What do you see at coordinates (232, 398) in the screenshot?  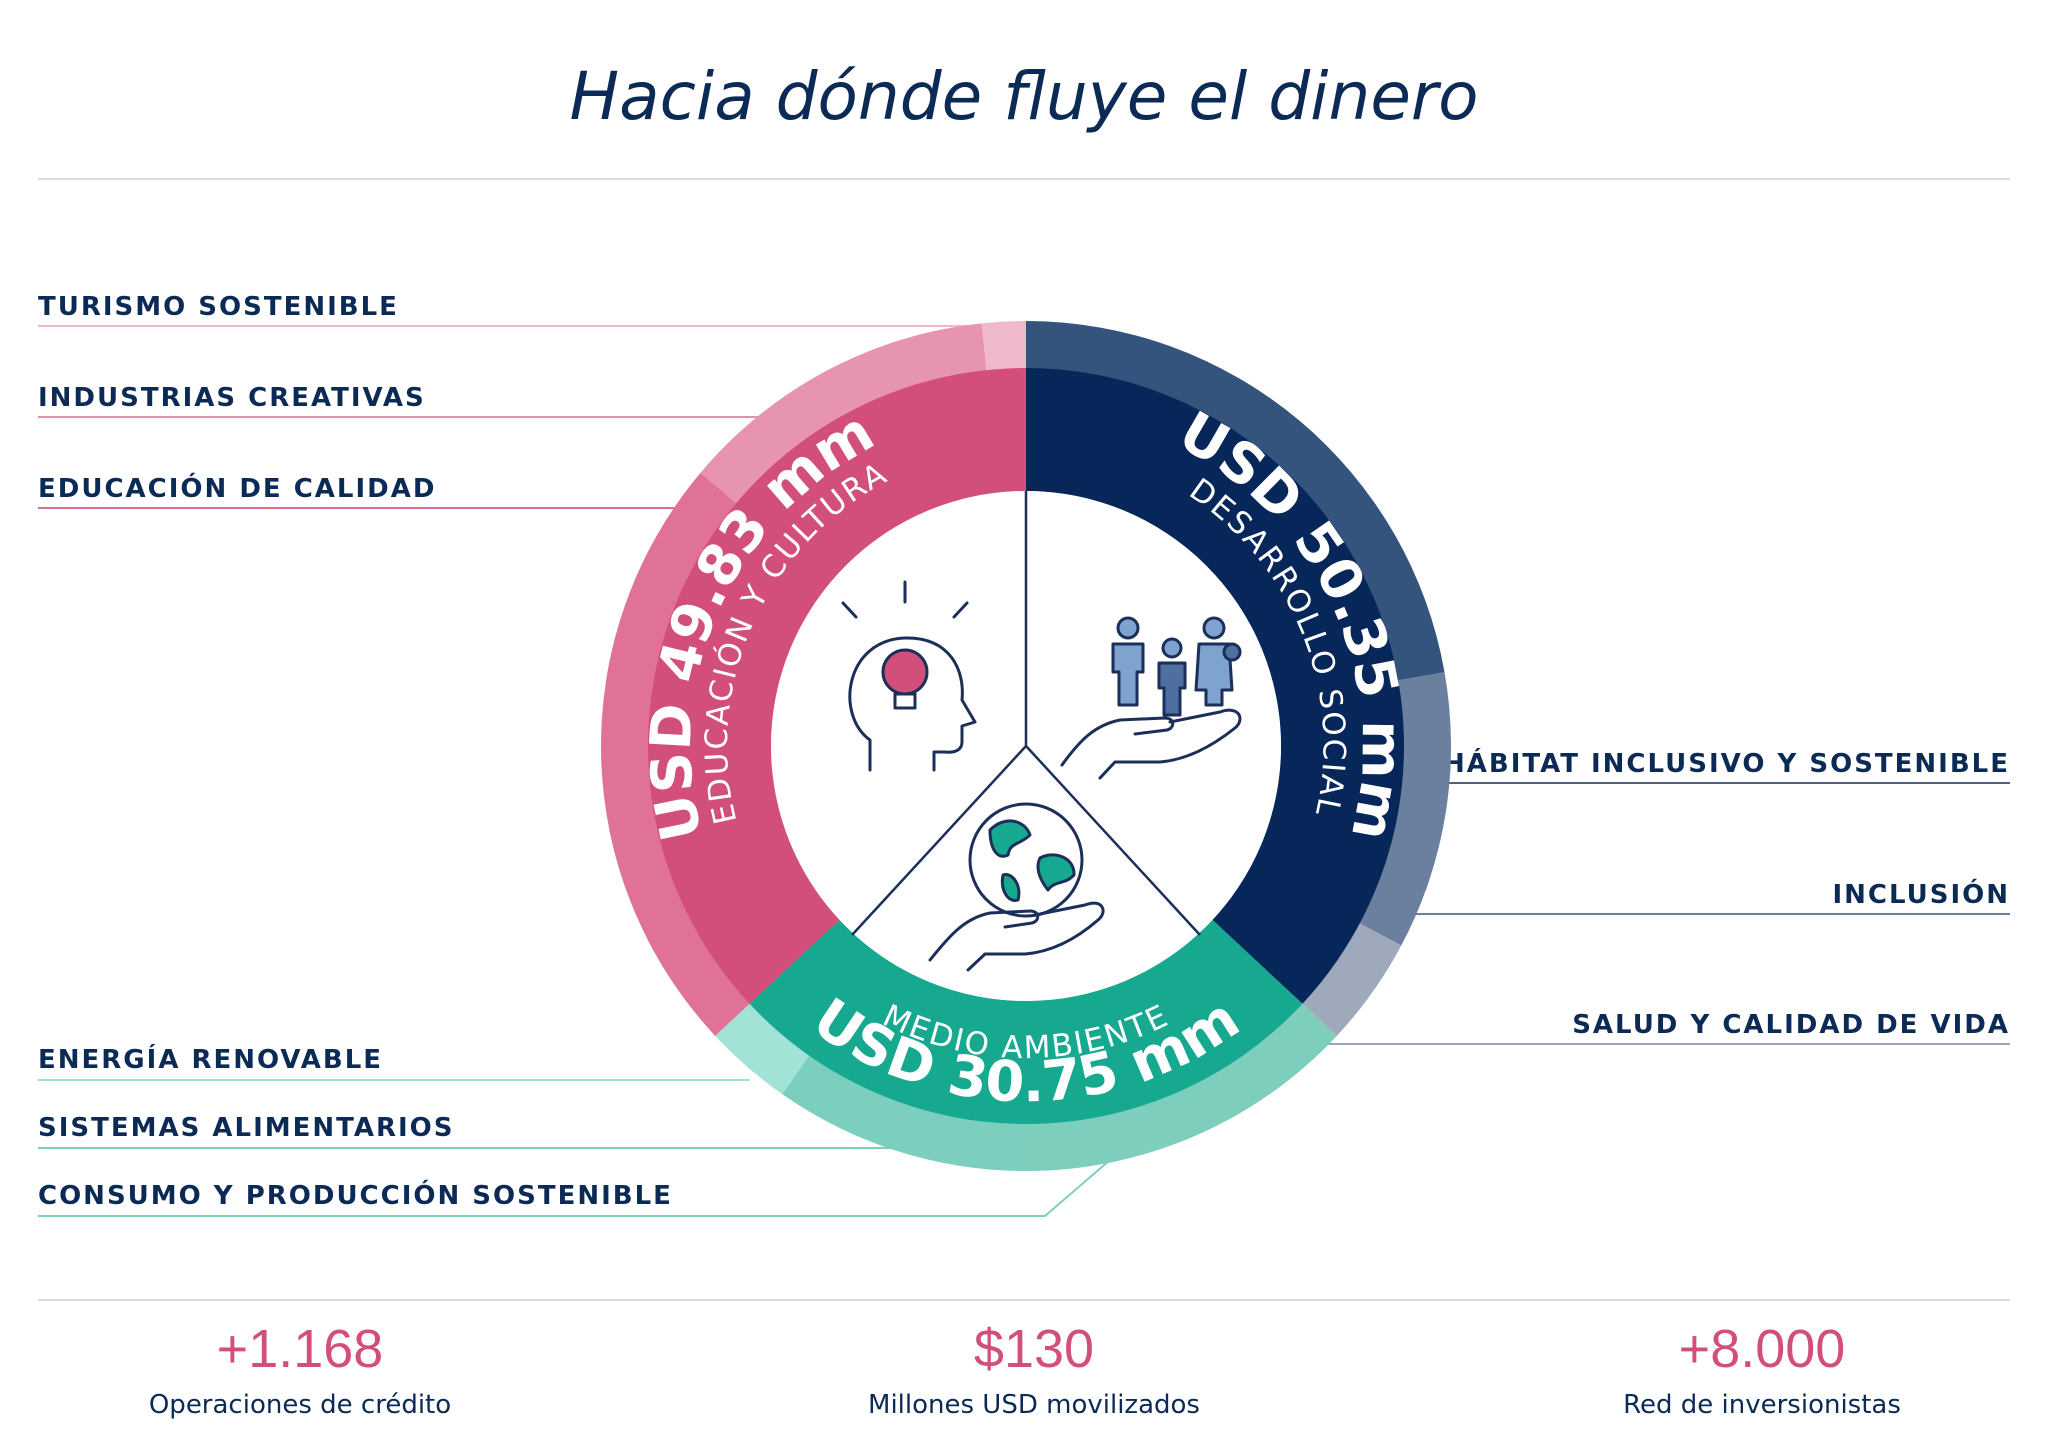 I see `label-industrias: INDUSTRIAS CREATIVAS` at bounding box center [232, 398].